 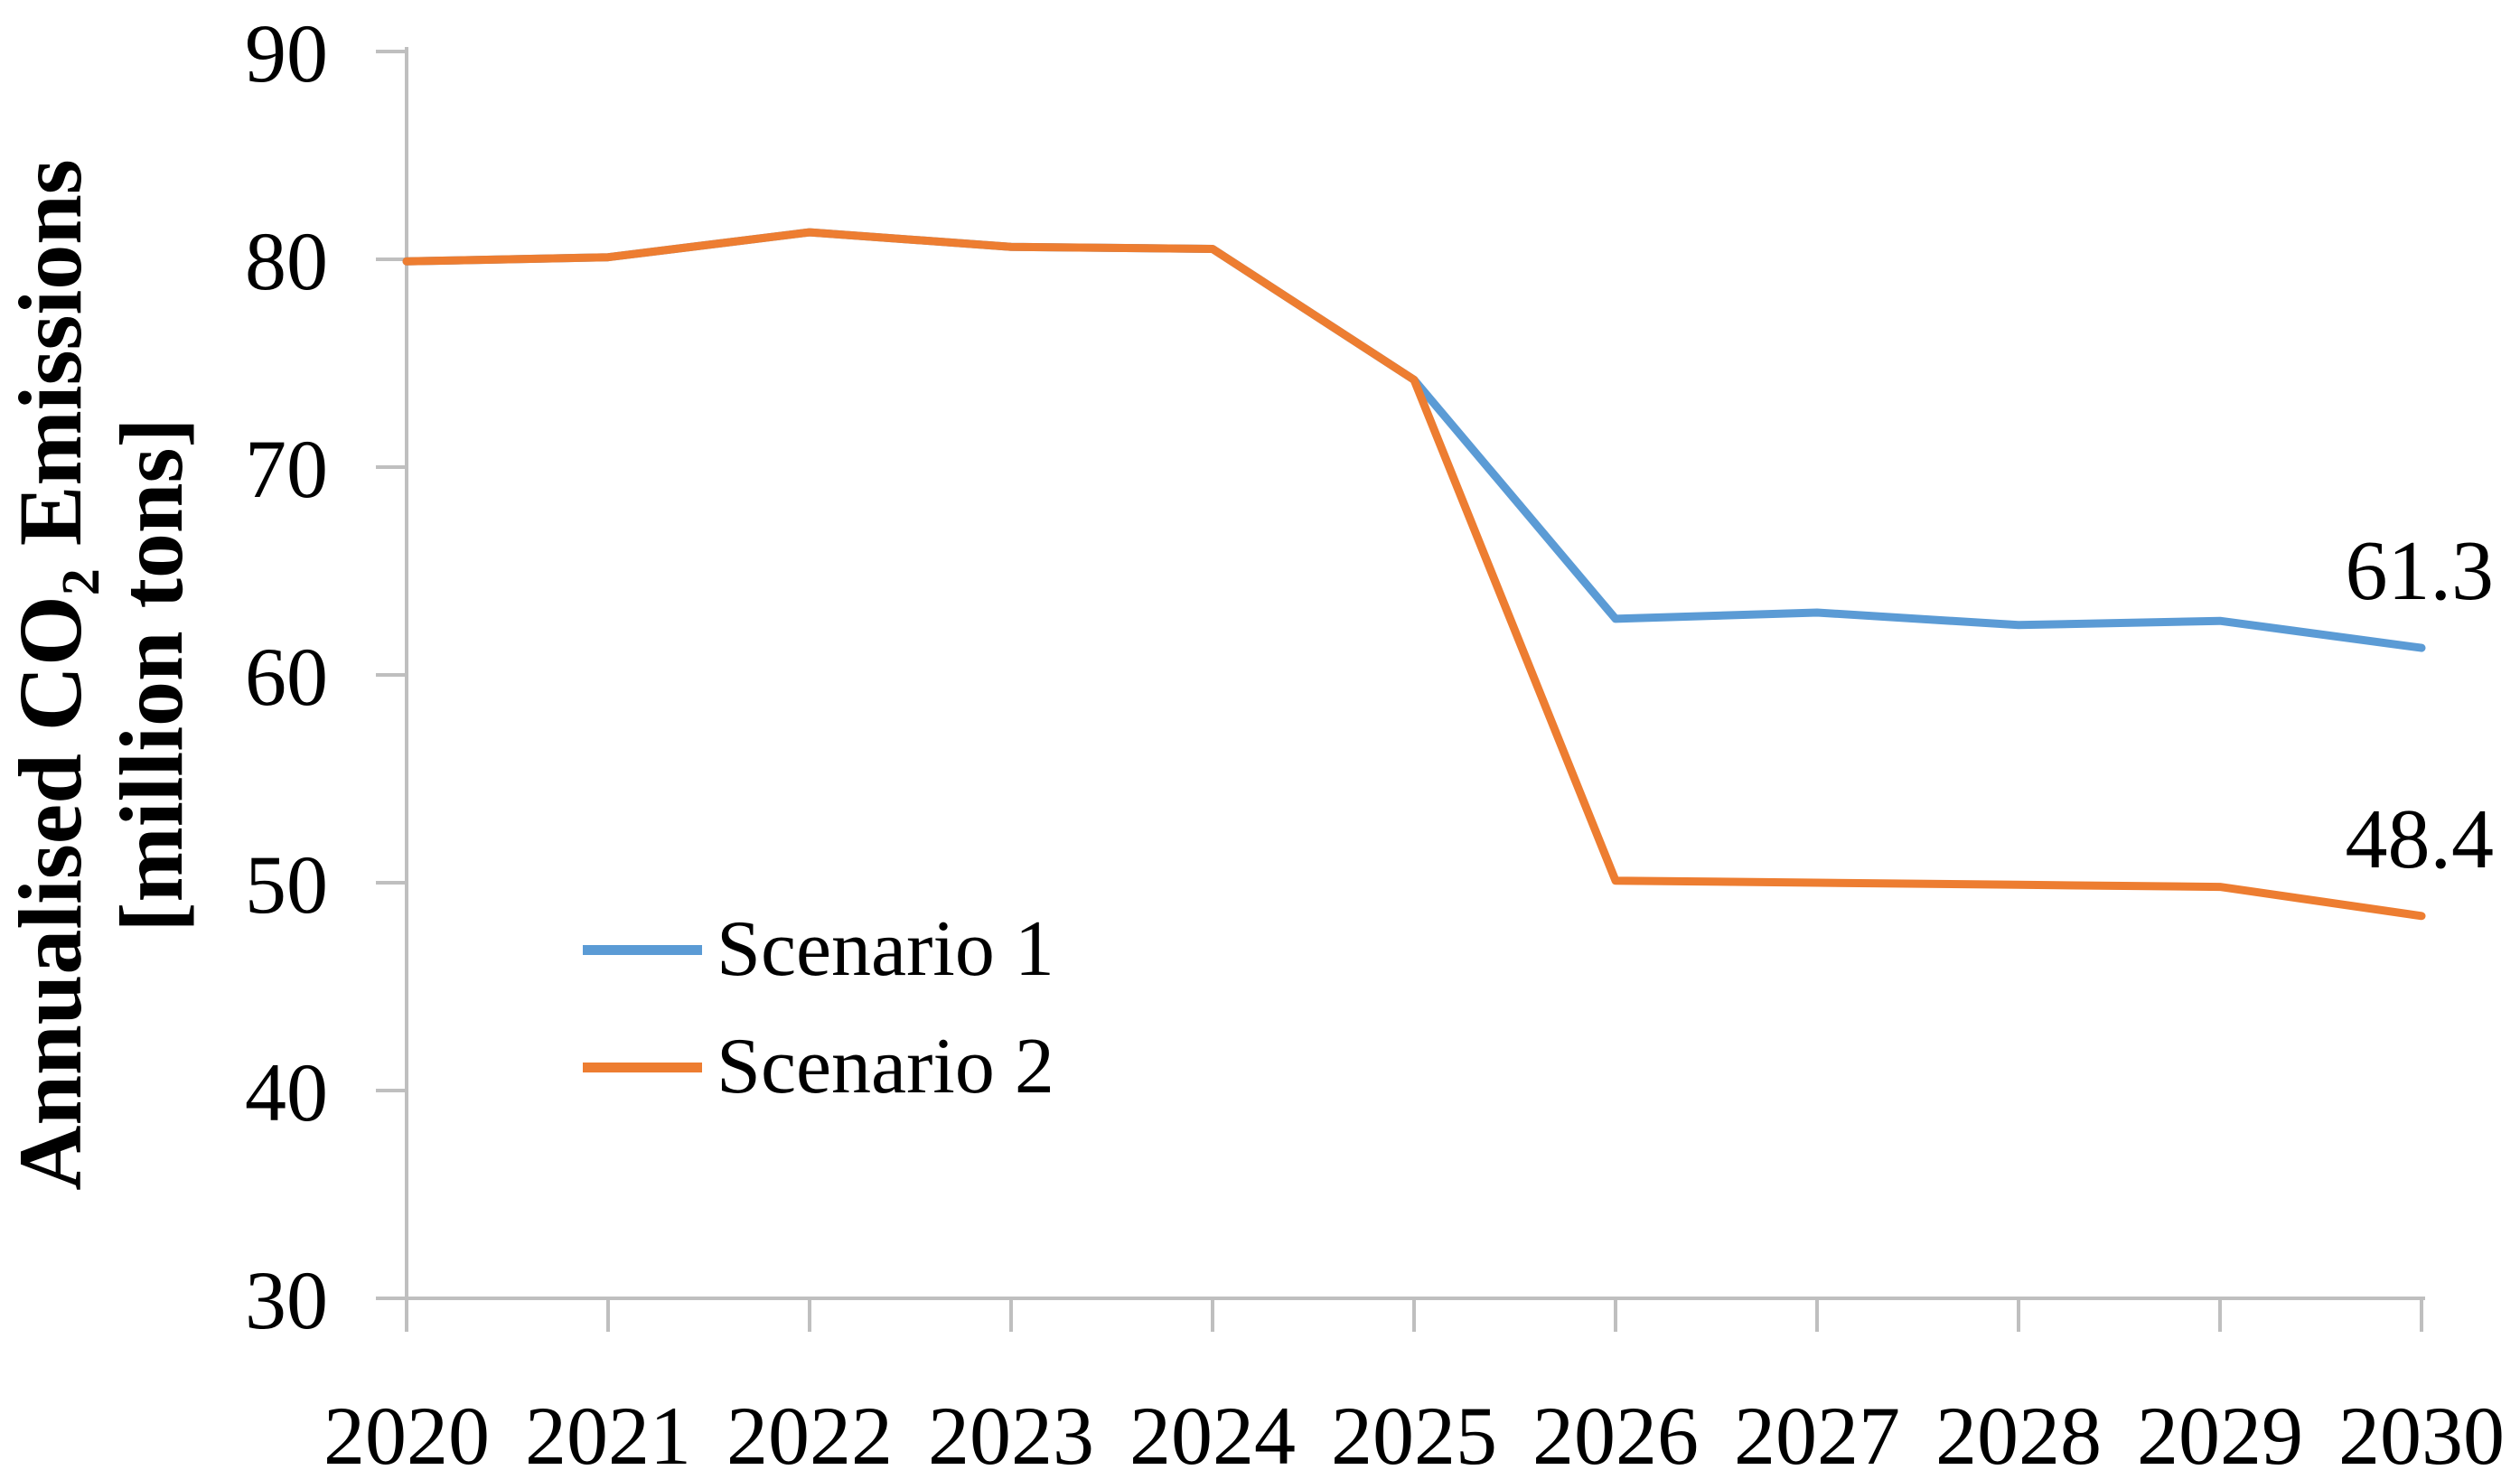 What do you see at coordinates (886, 949) in the screenshot?
I see `legend-label-scenario-1: Scenario 1` at bounding box center [886, 949].